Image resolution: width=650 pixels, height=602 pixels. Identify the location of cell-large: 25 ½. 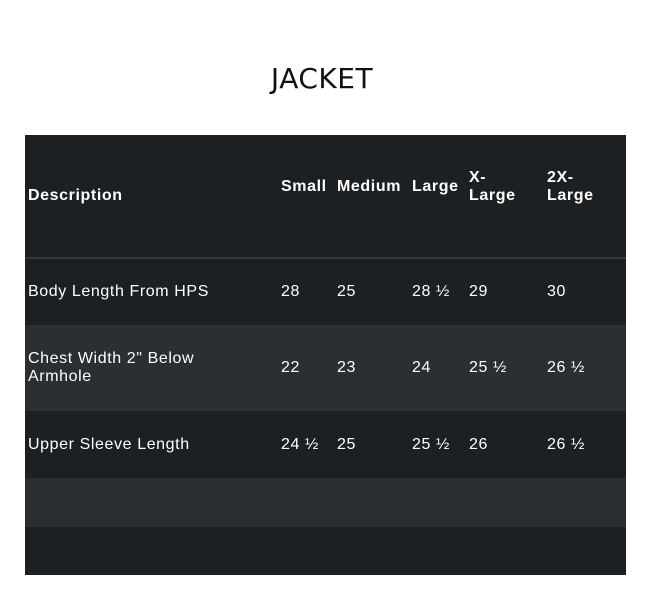
(431, 444).